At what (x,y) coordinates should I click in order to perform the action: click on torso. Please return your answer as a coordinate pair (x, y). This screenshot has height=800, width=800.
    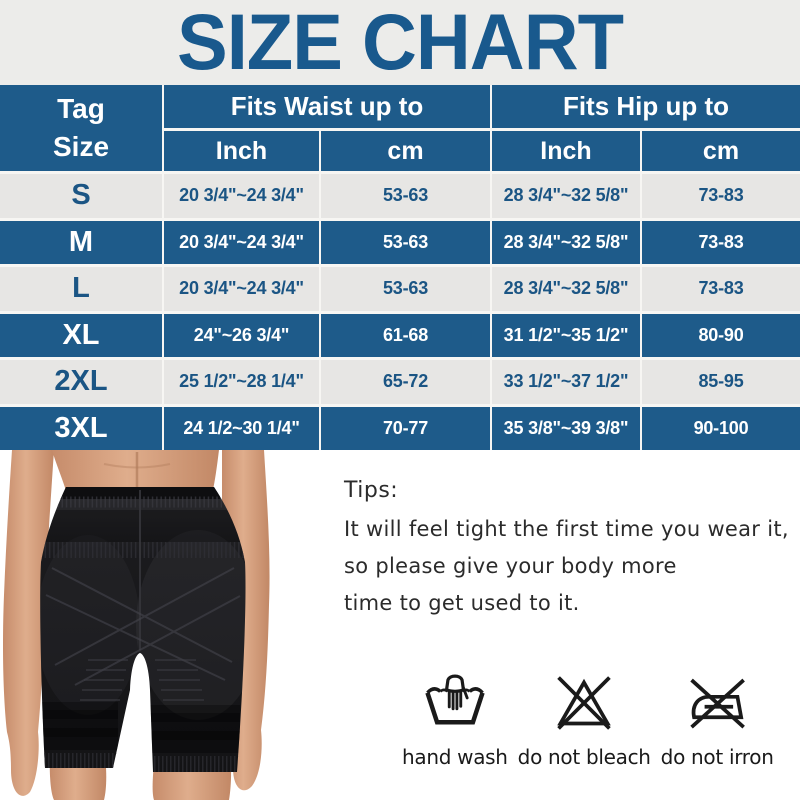
    Looking at the image, I should click on (135, 474).